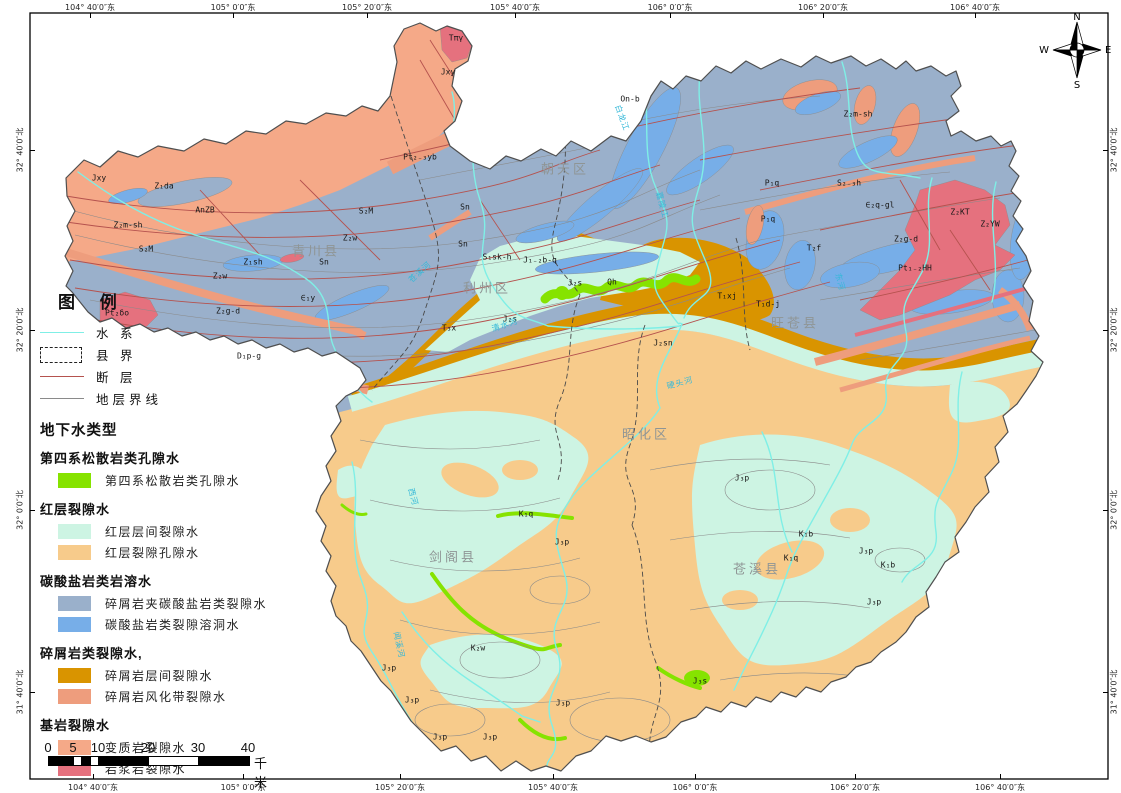 The image size is (1121, 793). What do you see at coordinates (497, 257) in the screenshot?
I see `map-label-geology: S₁sk-h` at bounding box center [497, 257].